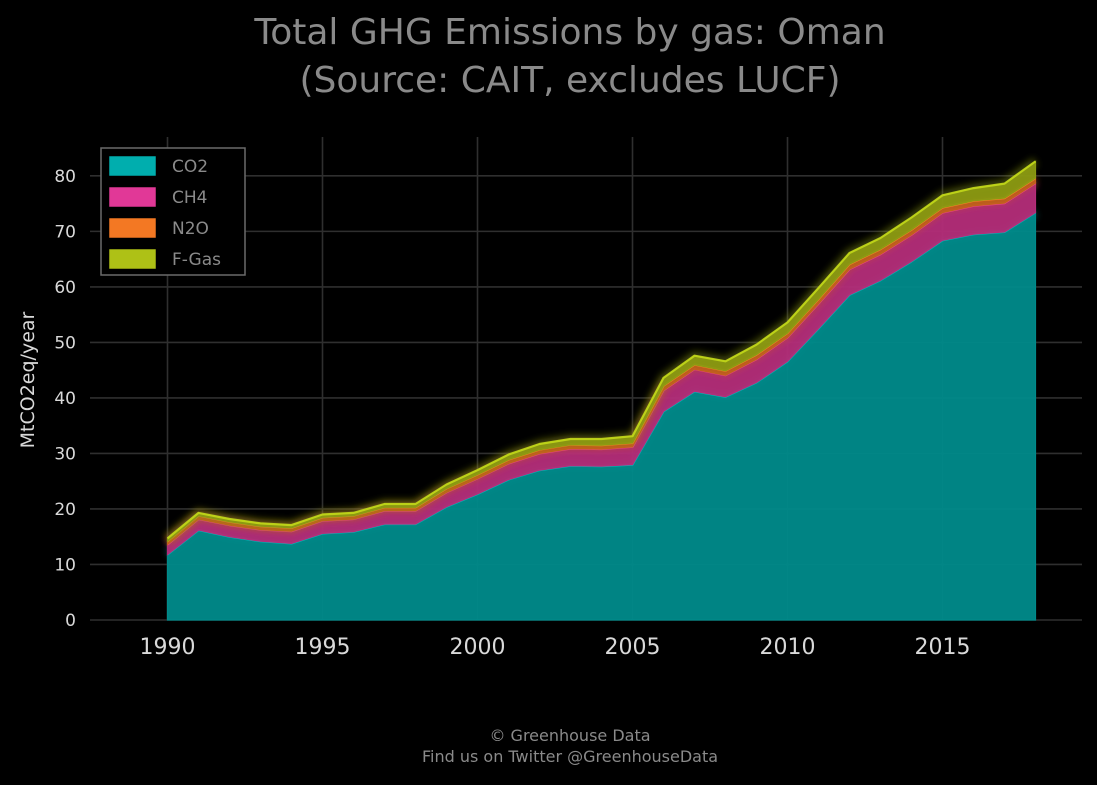 Image resolution: width=1097 pixels, height=785 pixels. What do you see at coordinates (168, 647) in the screenshot?
I see `x-tick-label: 1990` at bounding box center [168, 647].